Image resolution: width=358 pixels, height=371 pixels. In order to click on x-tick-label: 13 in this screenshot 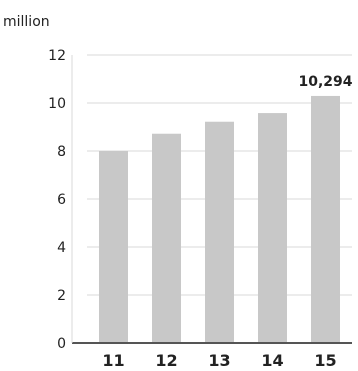, I will do `click(219, 360)`.